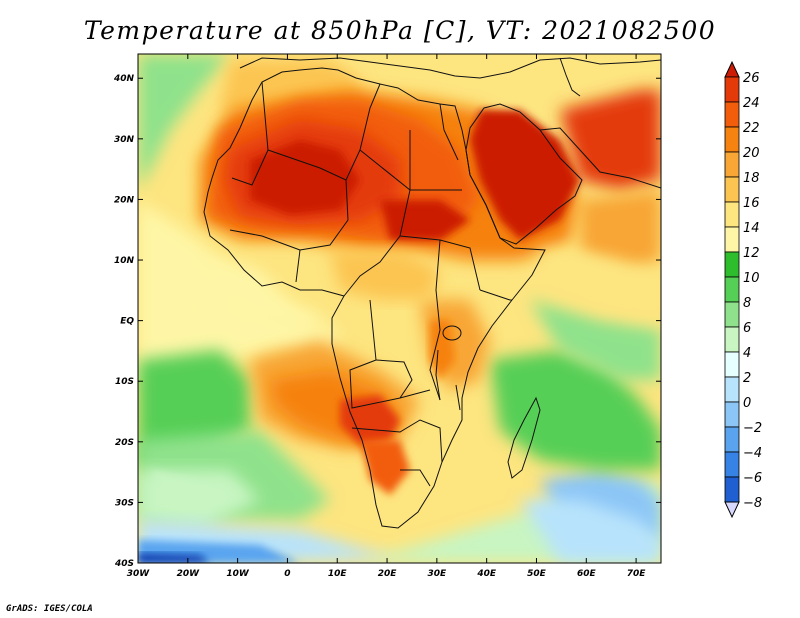 This screenshot has height=618, width=800. I want to click on colorbar-label: 26, so click(751, 78).